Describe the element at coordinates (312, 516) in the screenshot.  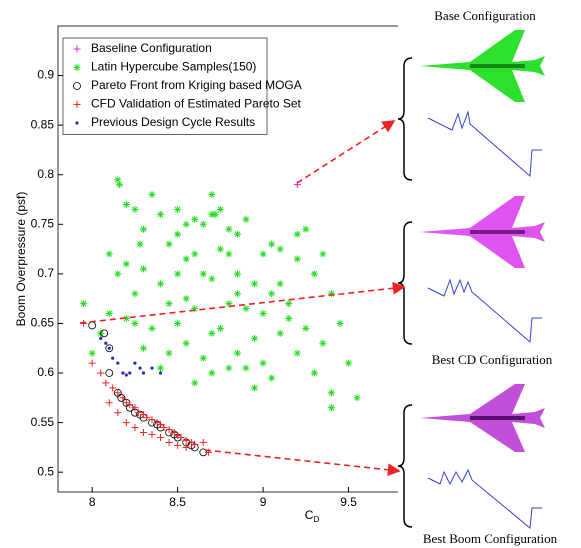
I see `x-axis-label: CD` at that location.